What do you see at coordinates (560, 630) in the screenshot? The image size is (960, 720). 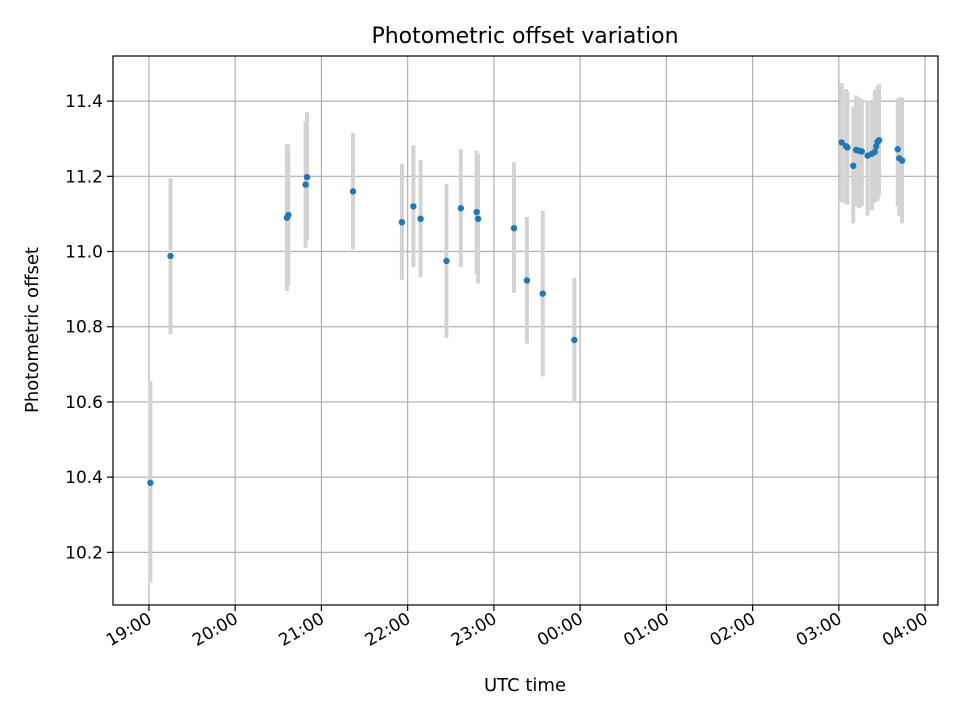 I see `x-tick-label: 00:00` at bounding box center [560, 630].